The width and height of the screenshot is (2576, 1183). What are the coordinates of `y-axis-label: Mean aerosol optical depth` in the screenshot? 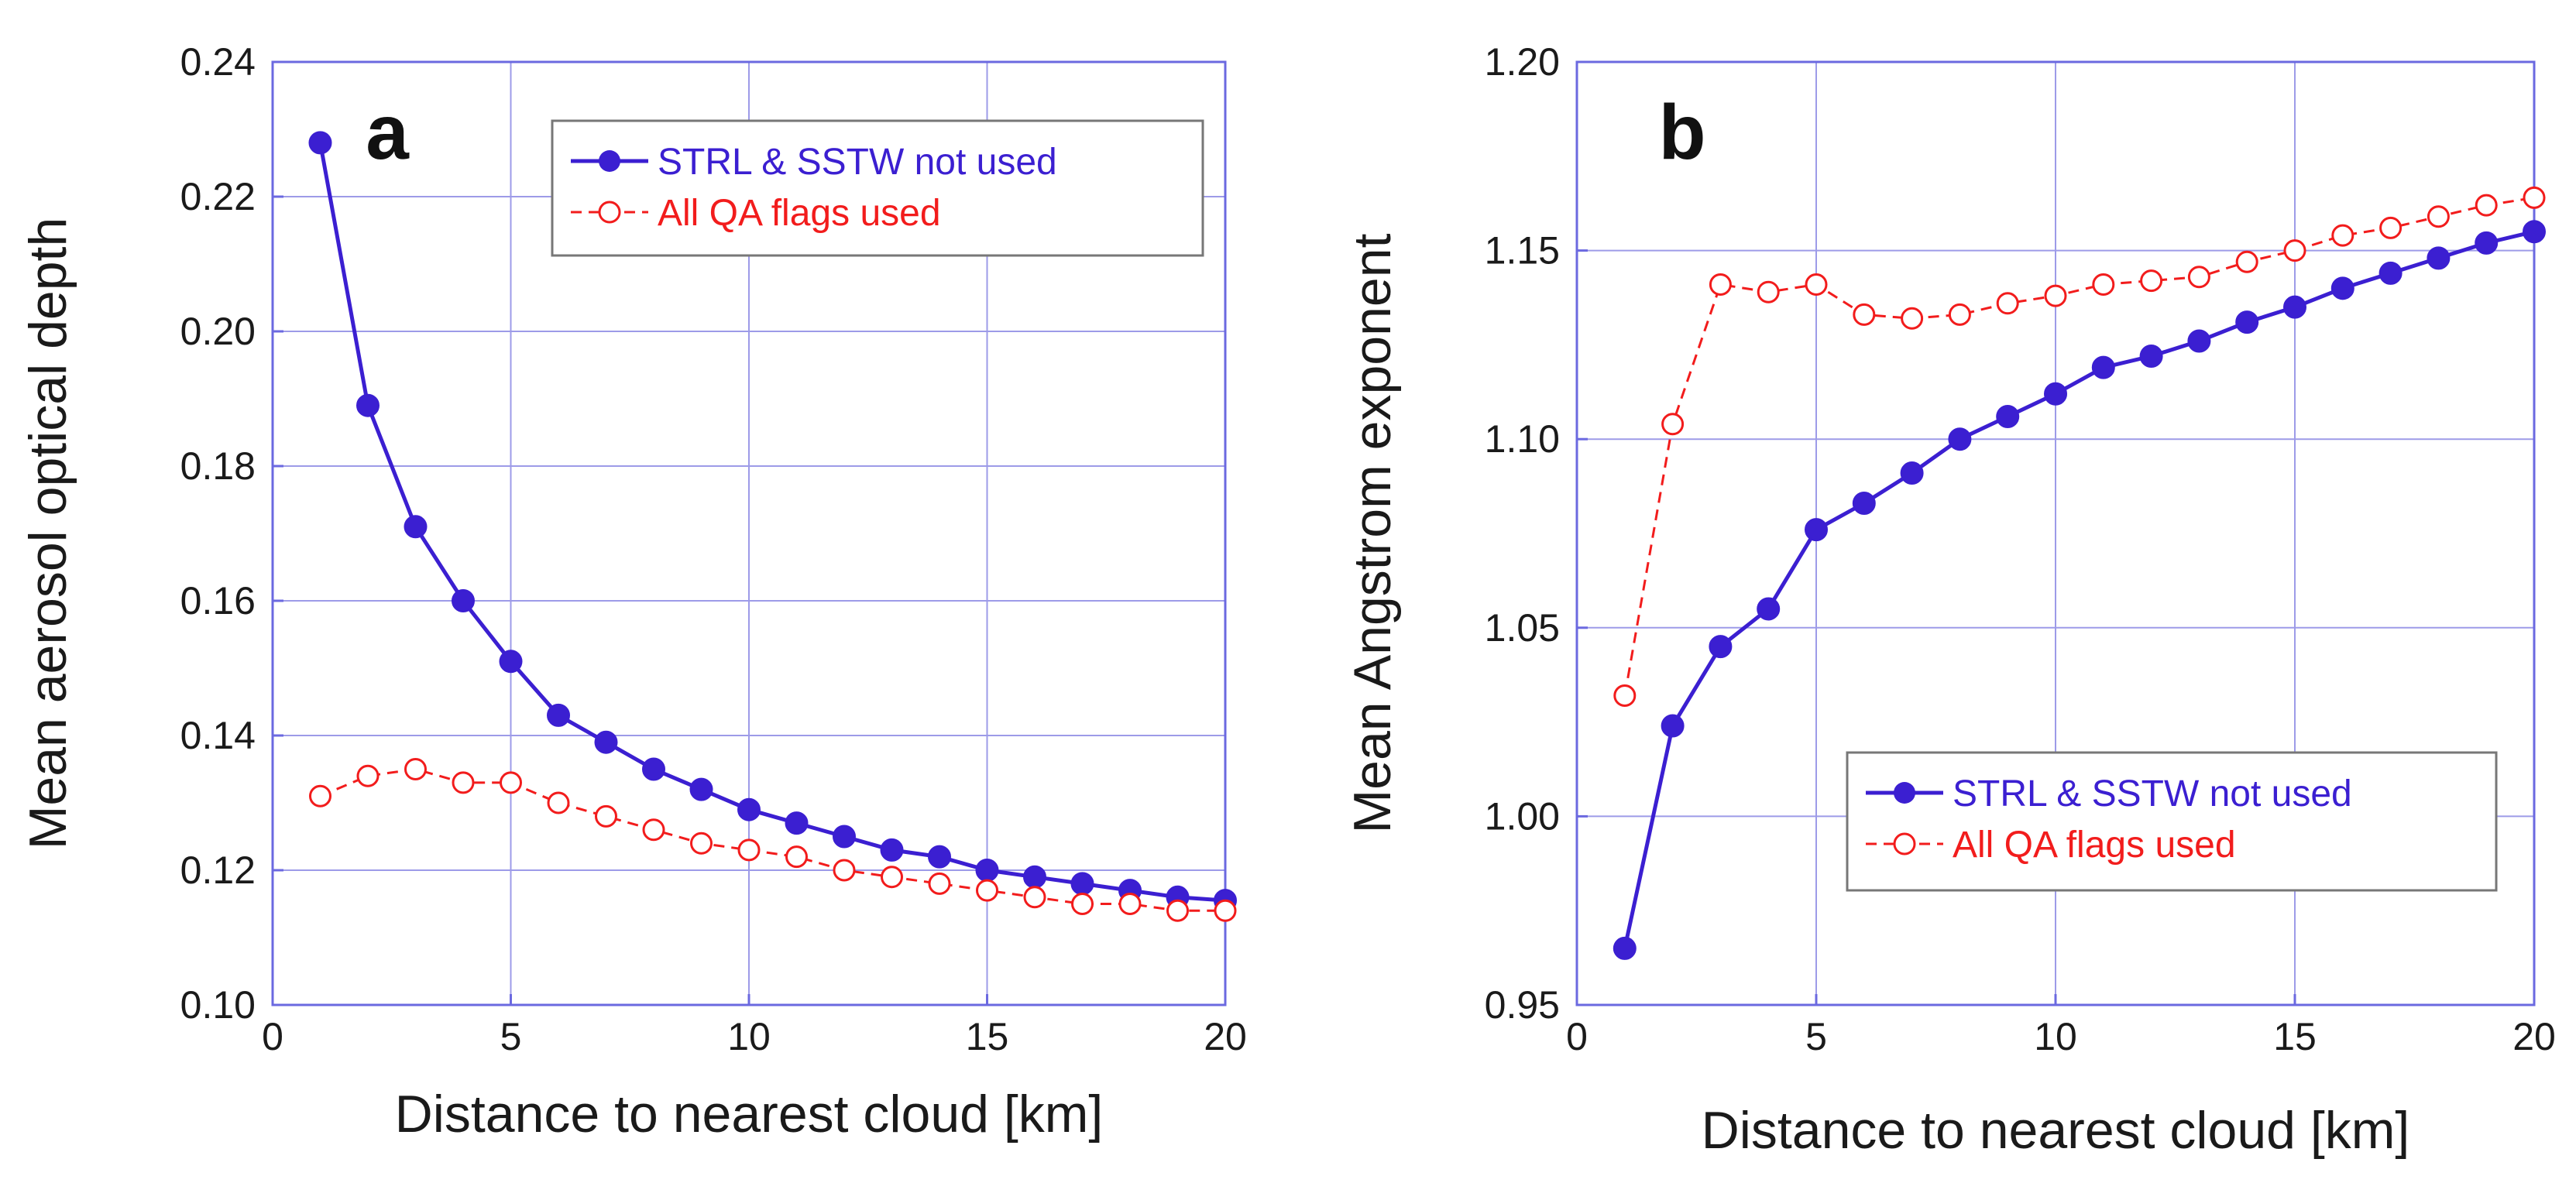 It's located at (48, 534).